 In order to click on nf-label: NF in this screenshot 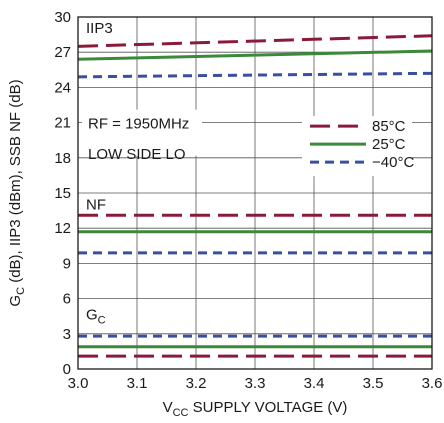, I will do `click(96, 204)`.